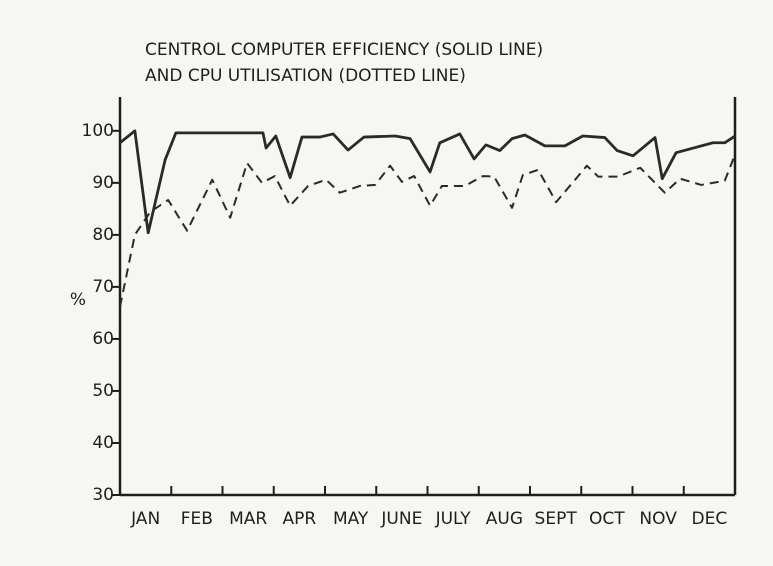  What do you see at coordinates (453, 519) in the screenshot?
I see `x-tick-label: JULY` at bounding box center [453, 519].